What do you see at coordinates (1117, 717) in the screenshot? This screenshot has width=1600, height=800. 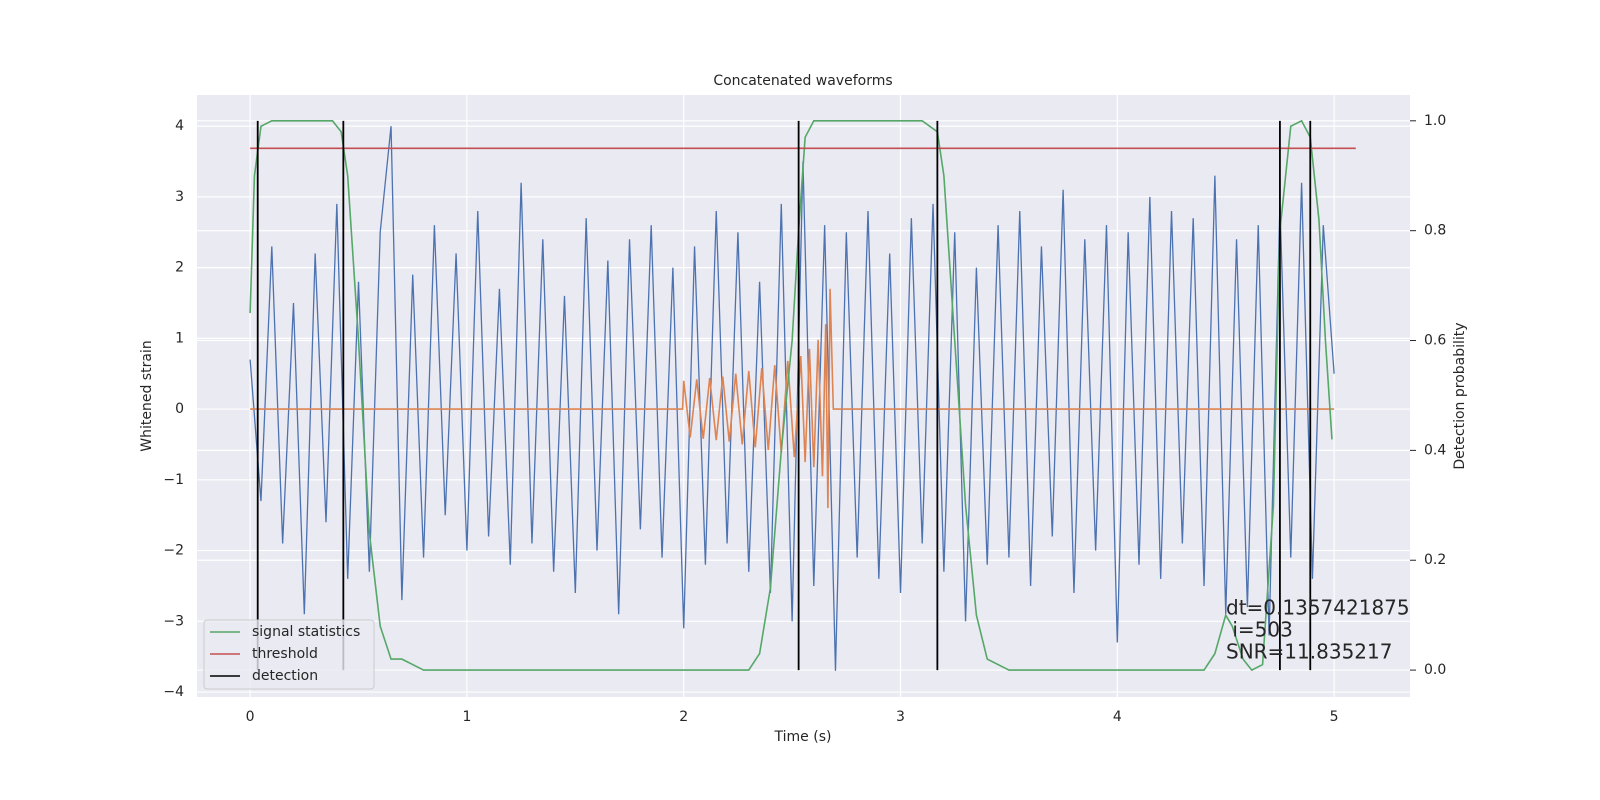 I see `x-tick-label: 4` at bounding box center [1117, 717].